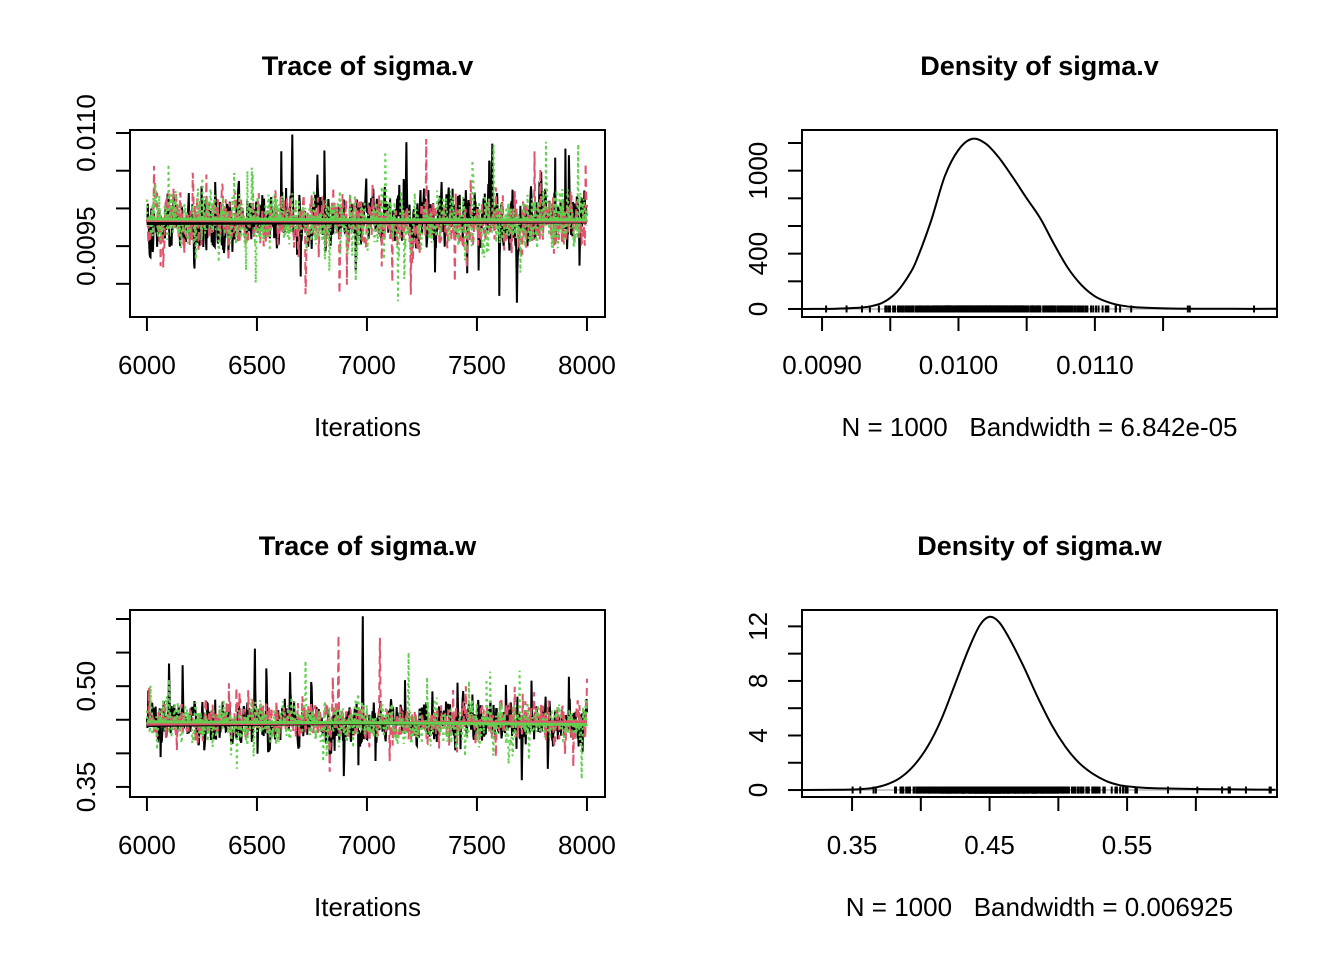  I want to click on density-sigma-v-plot: 0.0090 0.0100 0.0110 0 400 1000, so click(1010, 254).